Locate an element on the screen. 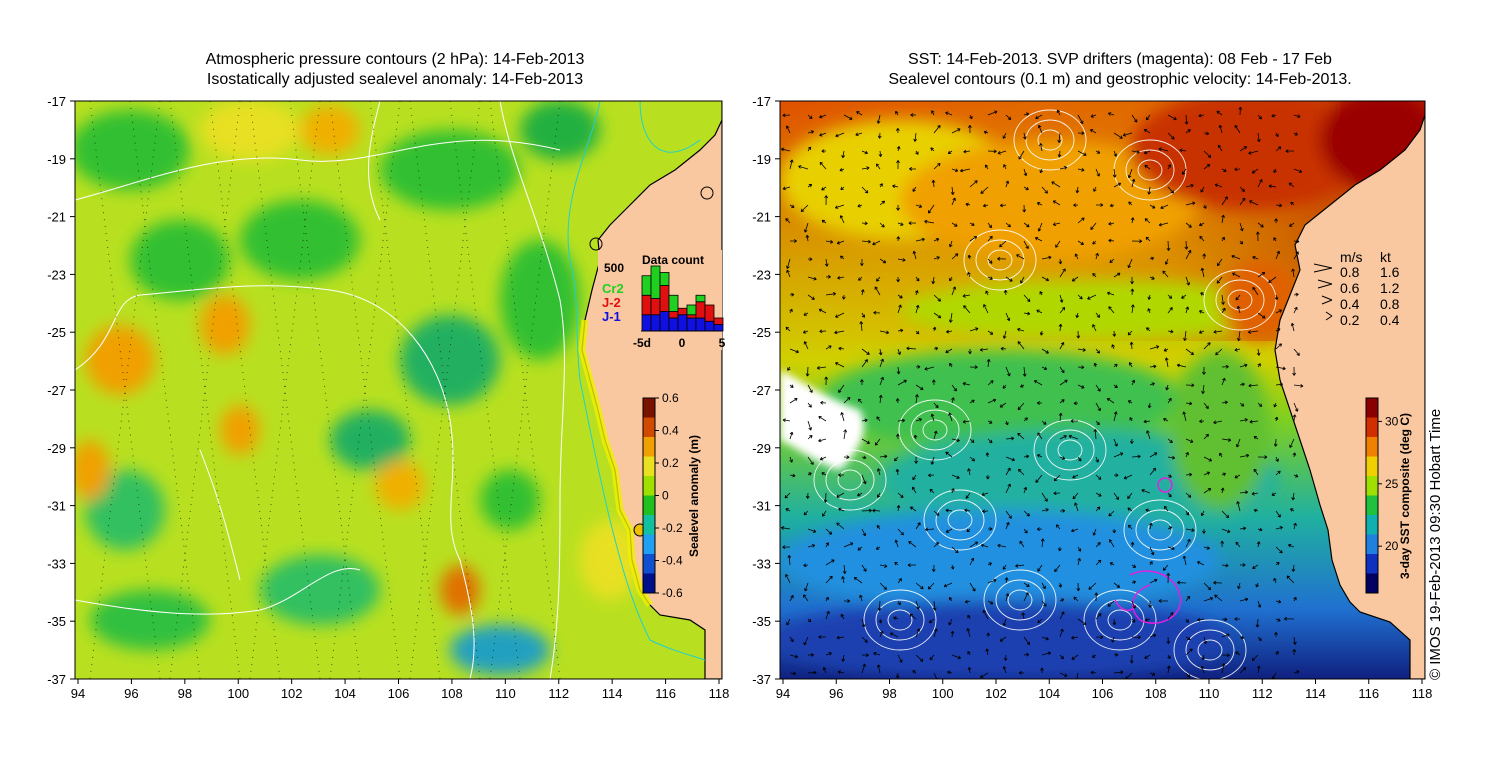 This screenshot has height=780, width=1500. x-tick-label: 106 is located at coordinates (1103, 693).